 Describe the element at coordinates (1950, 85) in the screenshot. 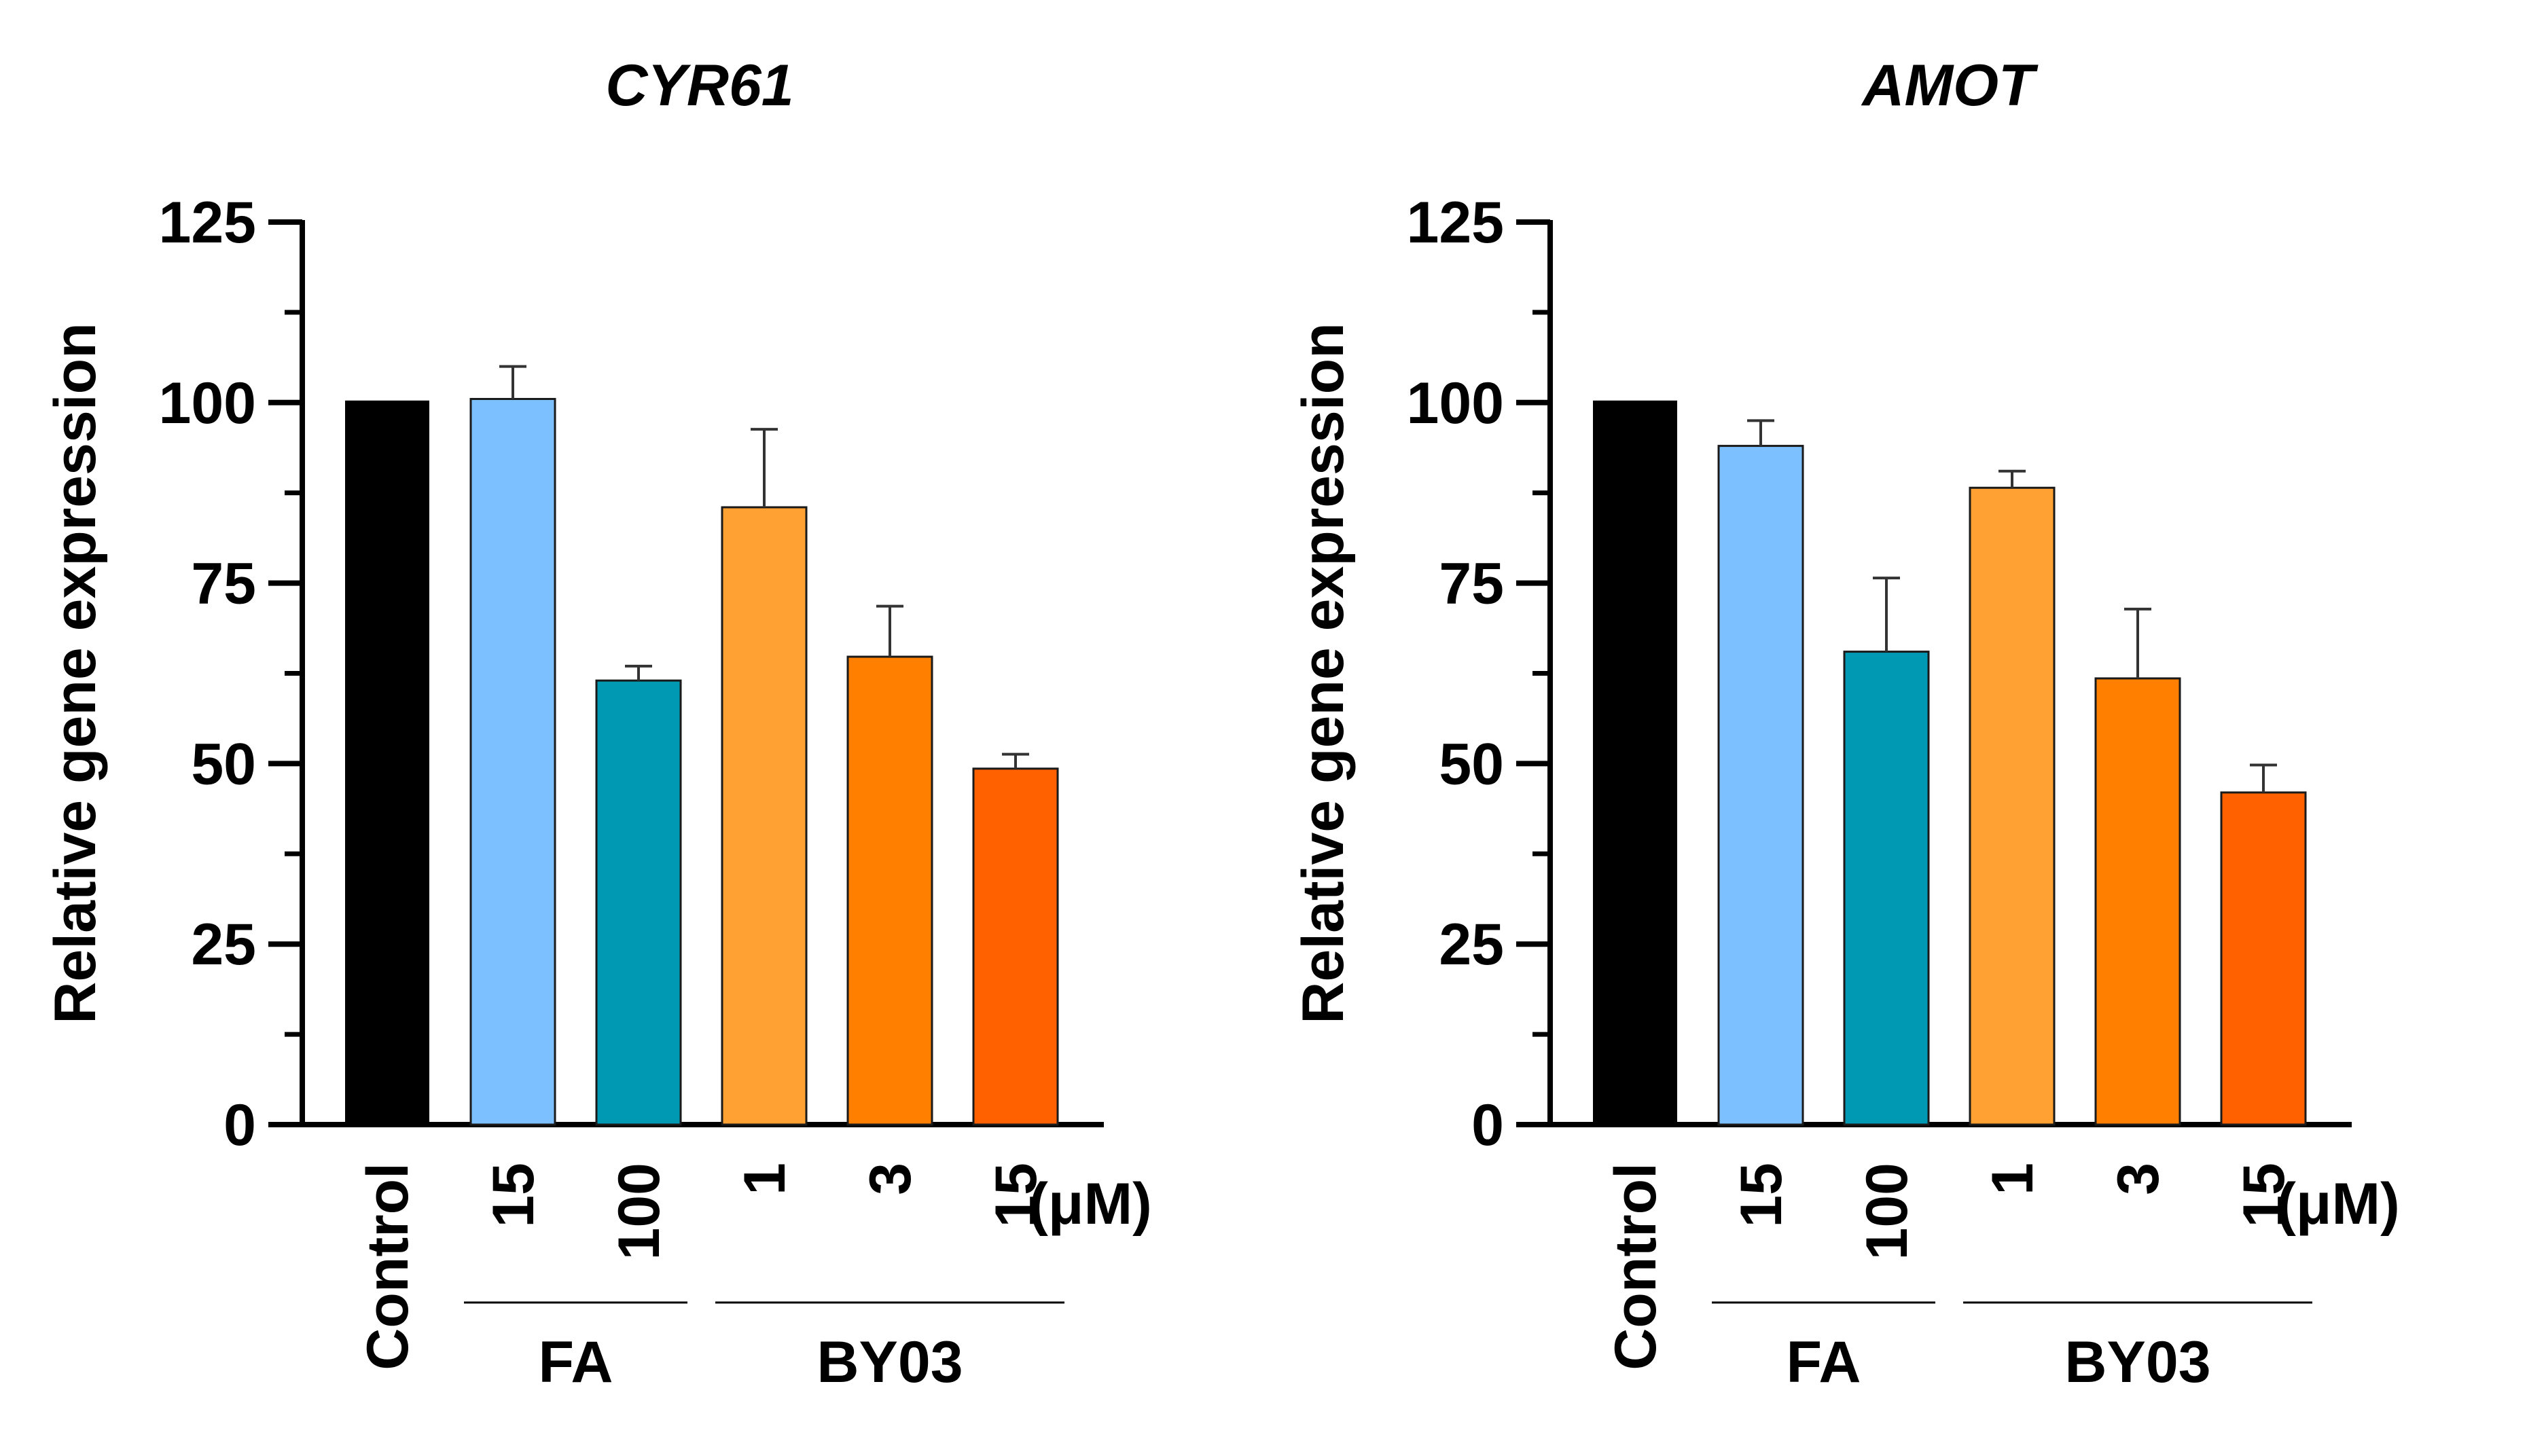

I see `chart-title: AMOT` at that location.